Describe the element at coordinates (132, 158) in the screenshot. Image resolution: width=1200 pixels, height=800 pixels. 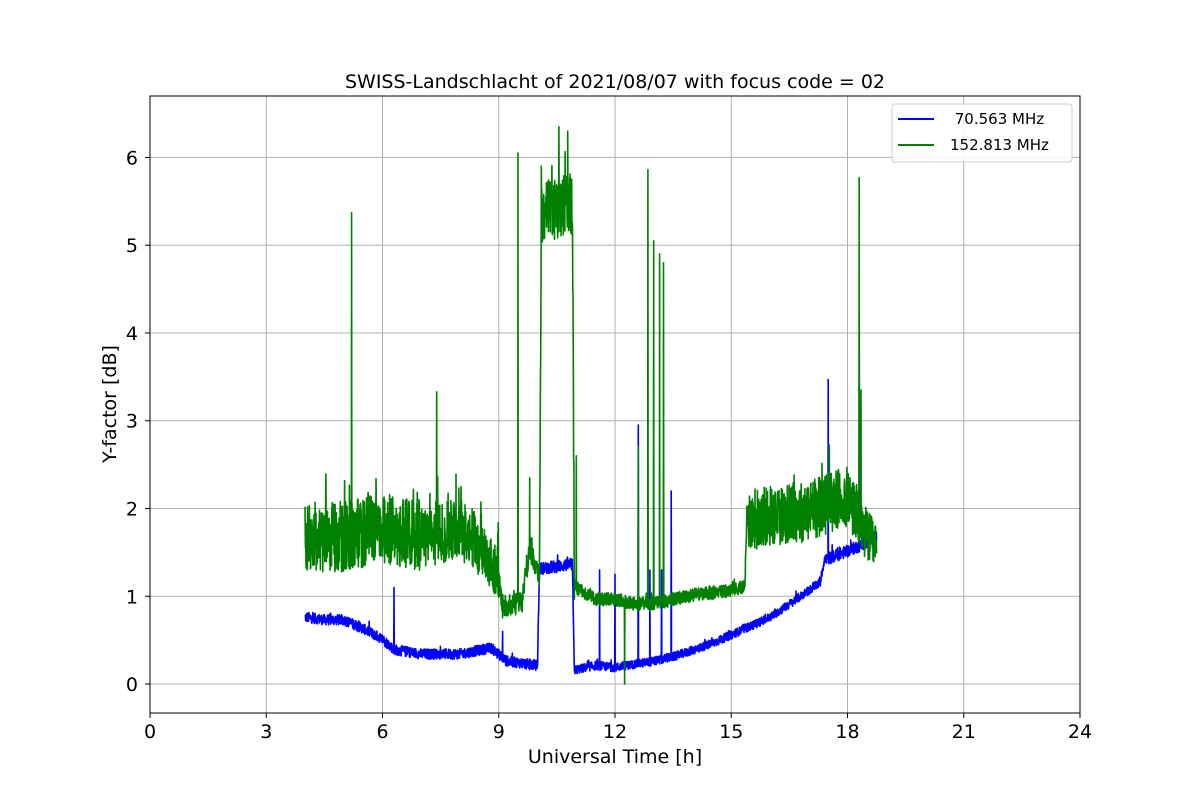
I see `y-tick-label: 6` at that location.